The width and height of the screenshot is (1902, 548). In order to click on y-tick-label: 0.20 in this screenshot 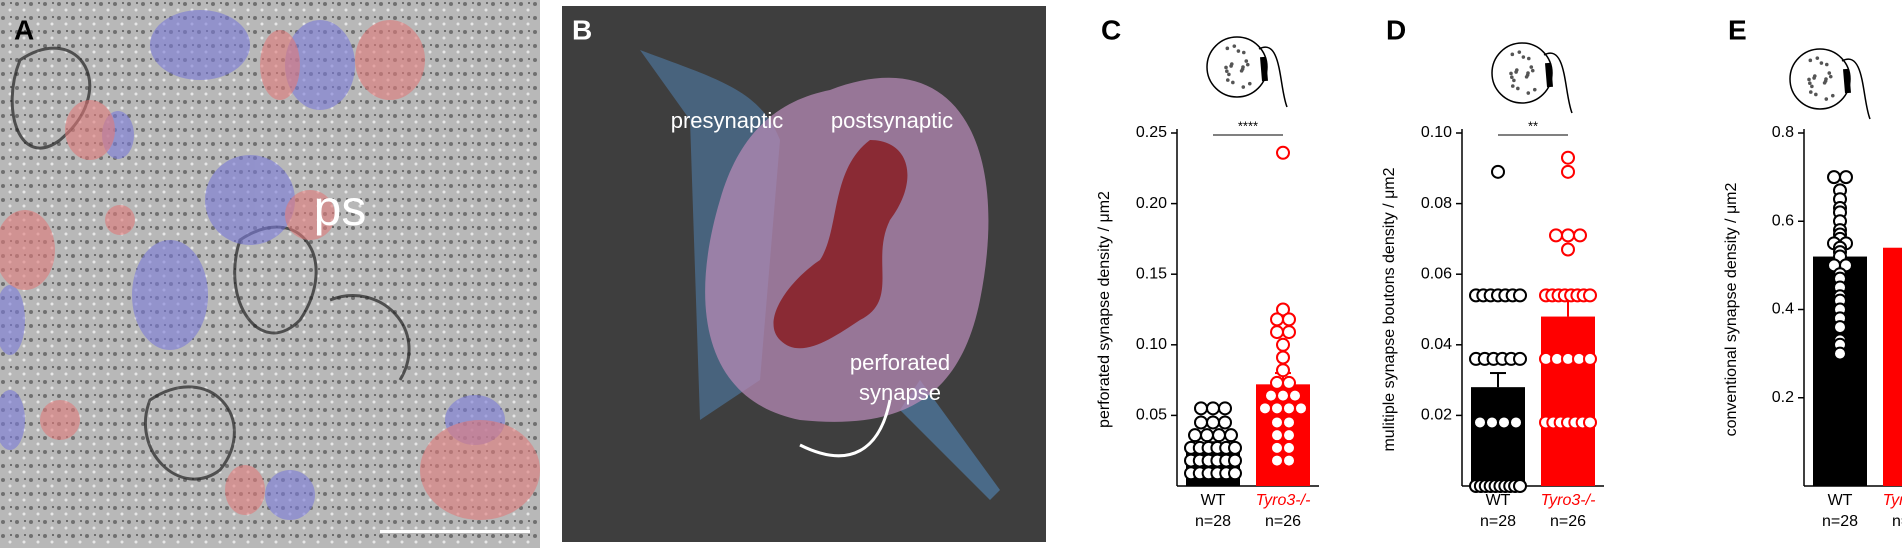, I will do `click(1151, 203)`.